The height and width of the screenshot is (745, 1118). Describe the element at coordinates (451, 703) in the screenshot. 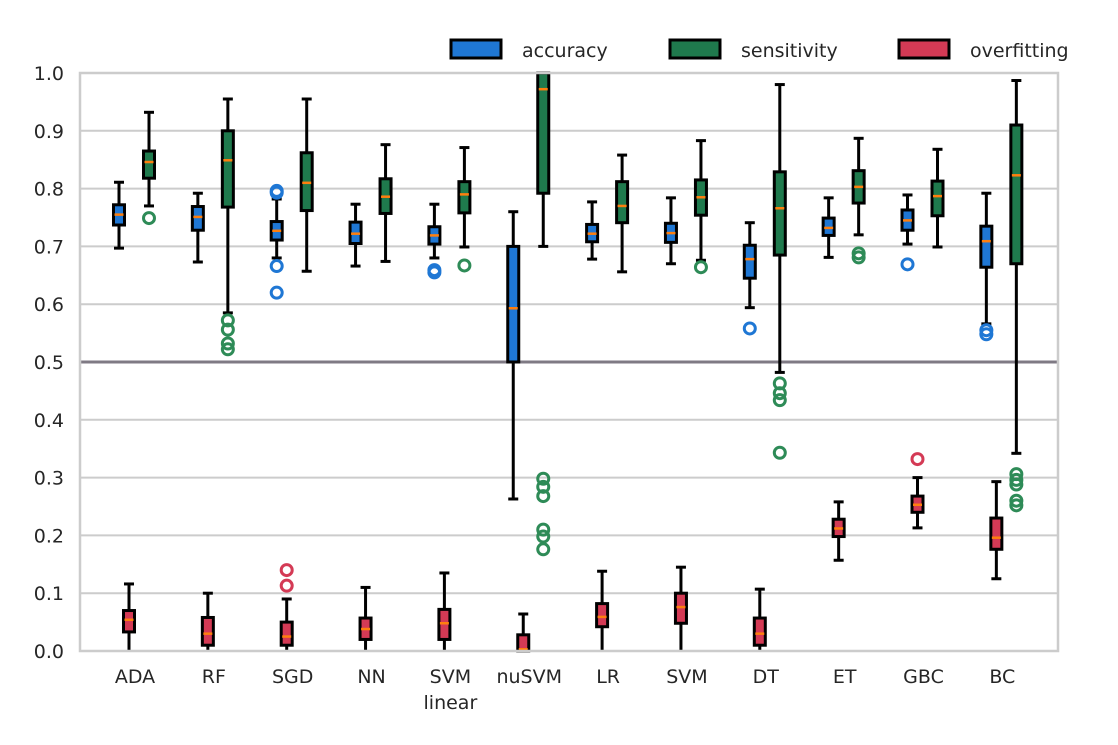

I see `x-tick-label-line: linear` at that location.